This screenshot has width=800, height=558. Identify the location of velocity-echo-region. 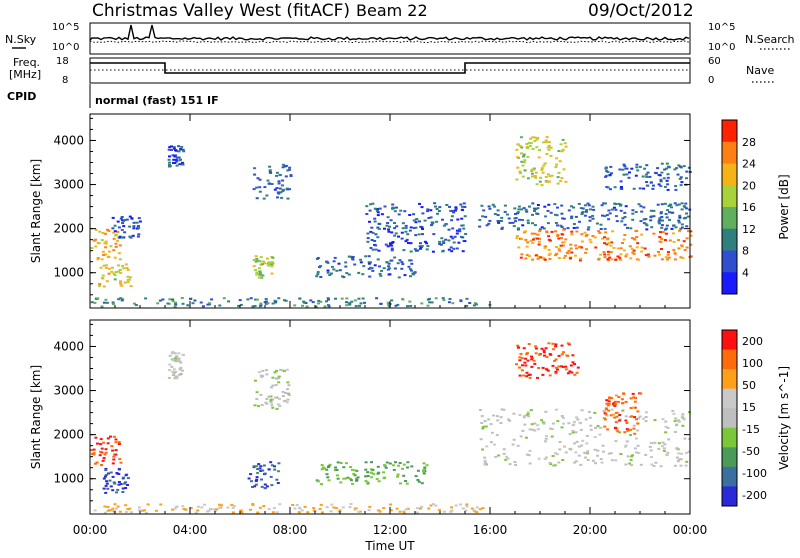
(585, 438).